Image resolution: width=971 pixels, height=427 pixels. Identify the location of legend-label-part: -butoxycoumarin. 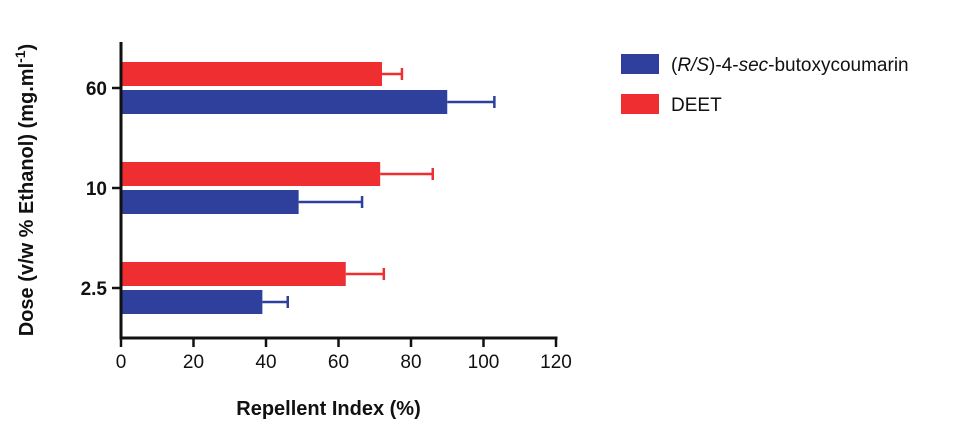
(838, 65).